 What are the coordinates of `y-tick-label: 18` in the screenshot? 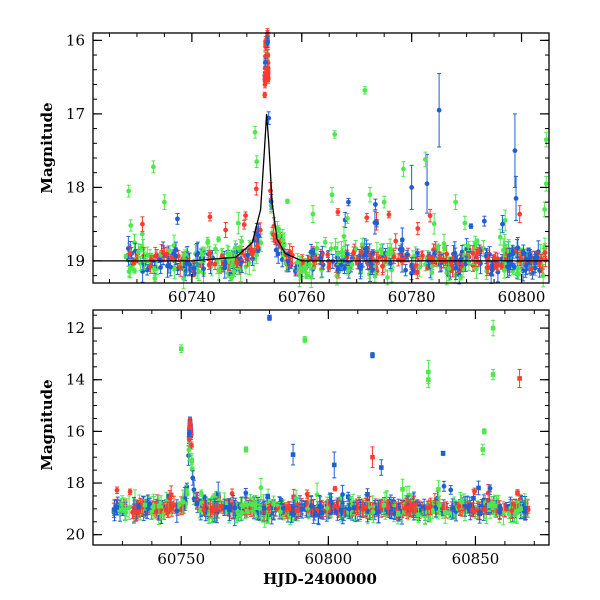 It's located at (75, 187).